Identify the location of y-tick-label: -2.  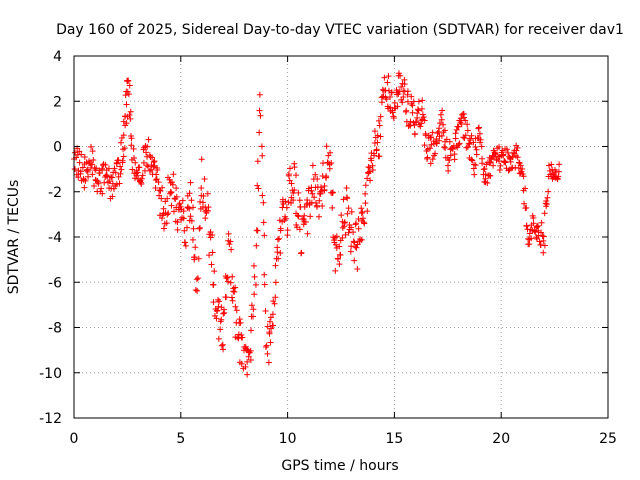
(55, 193).